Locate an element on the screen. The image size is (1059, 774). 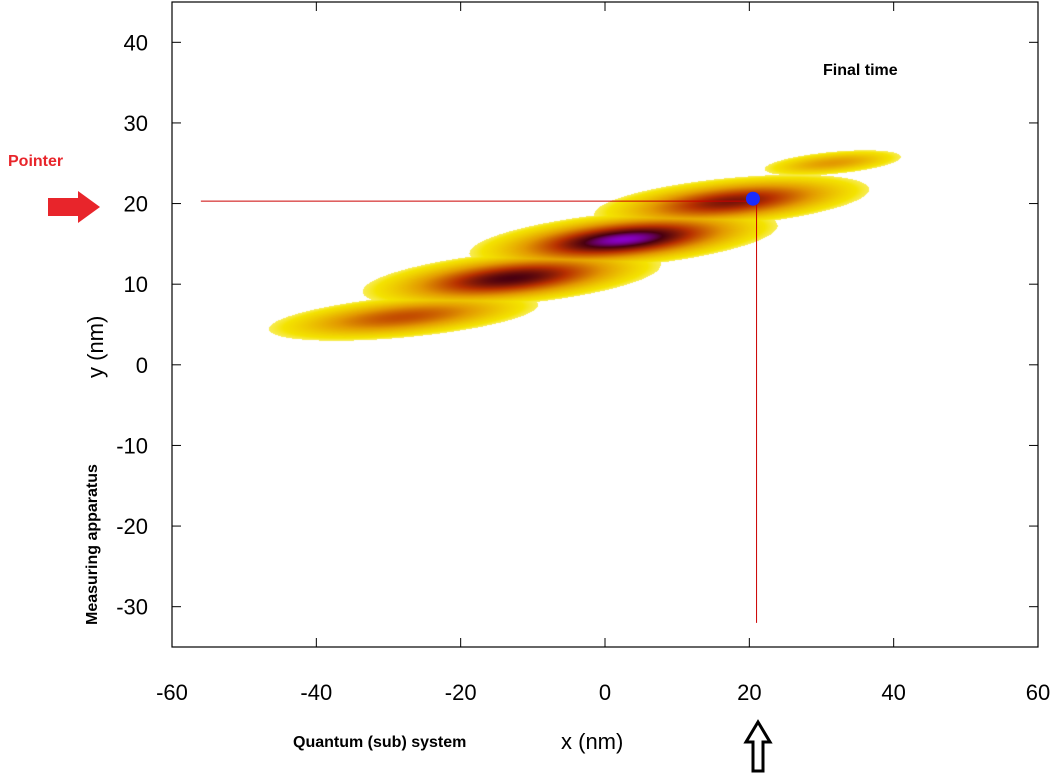
y-tick-label: -20 is located at coordinates (132, 526).